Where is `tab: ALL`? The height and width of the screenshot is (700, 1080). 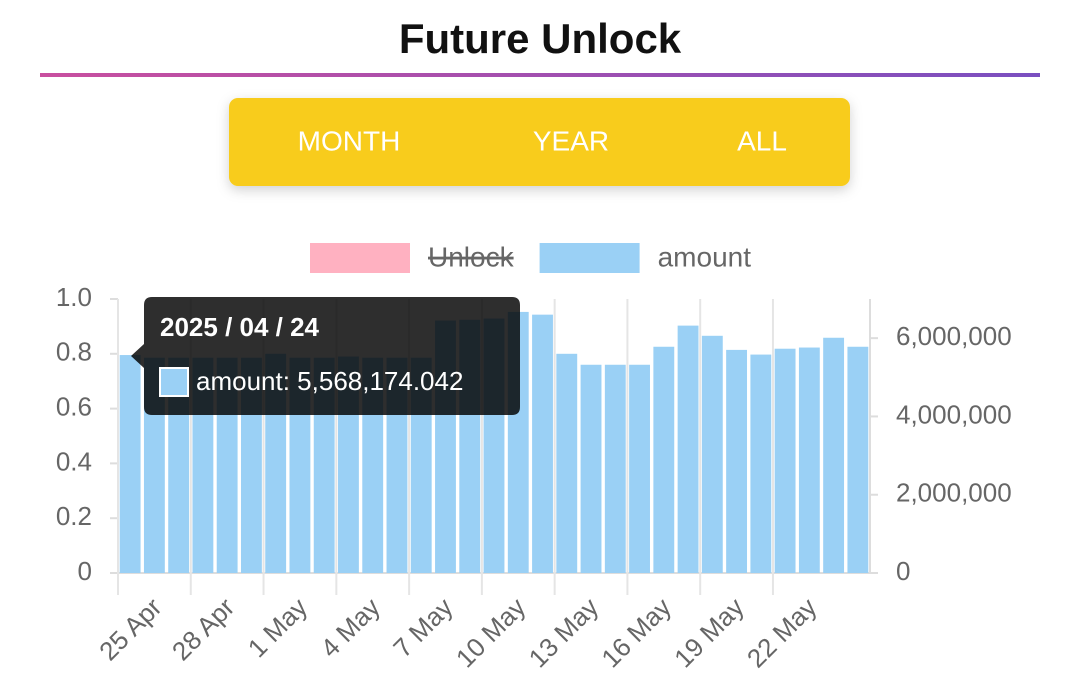
tab: ALL is located at coordinates (762, 140).